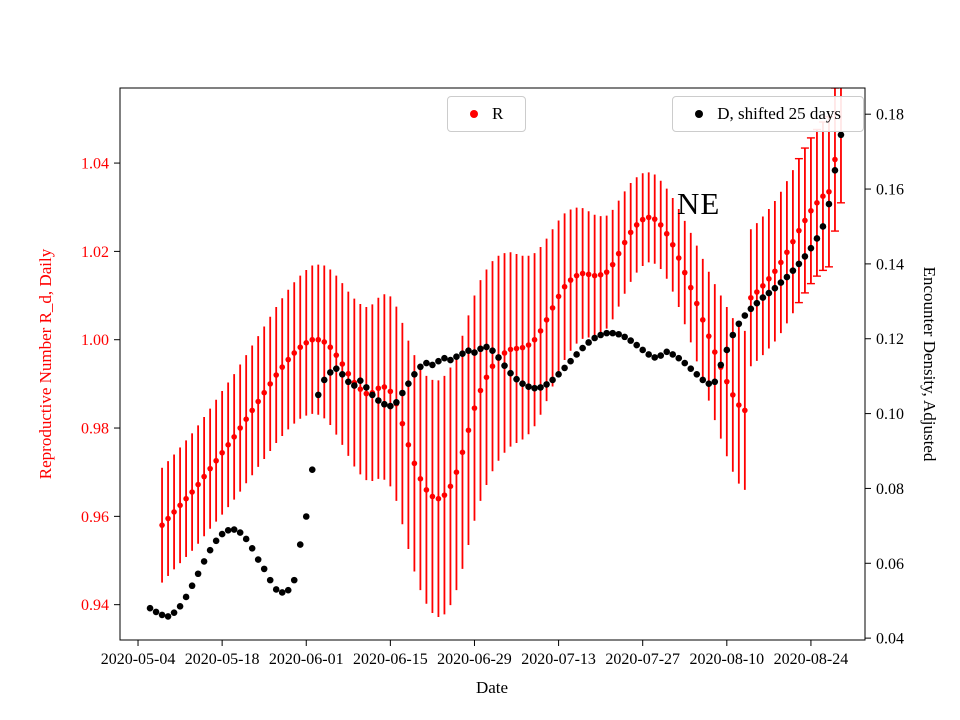  I want to click on legend-r: R, so click(487, 114).